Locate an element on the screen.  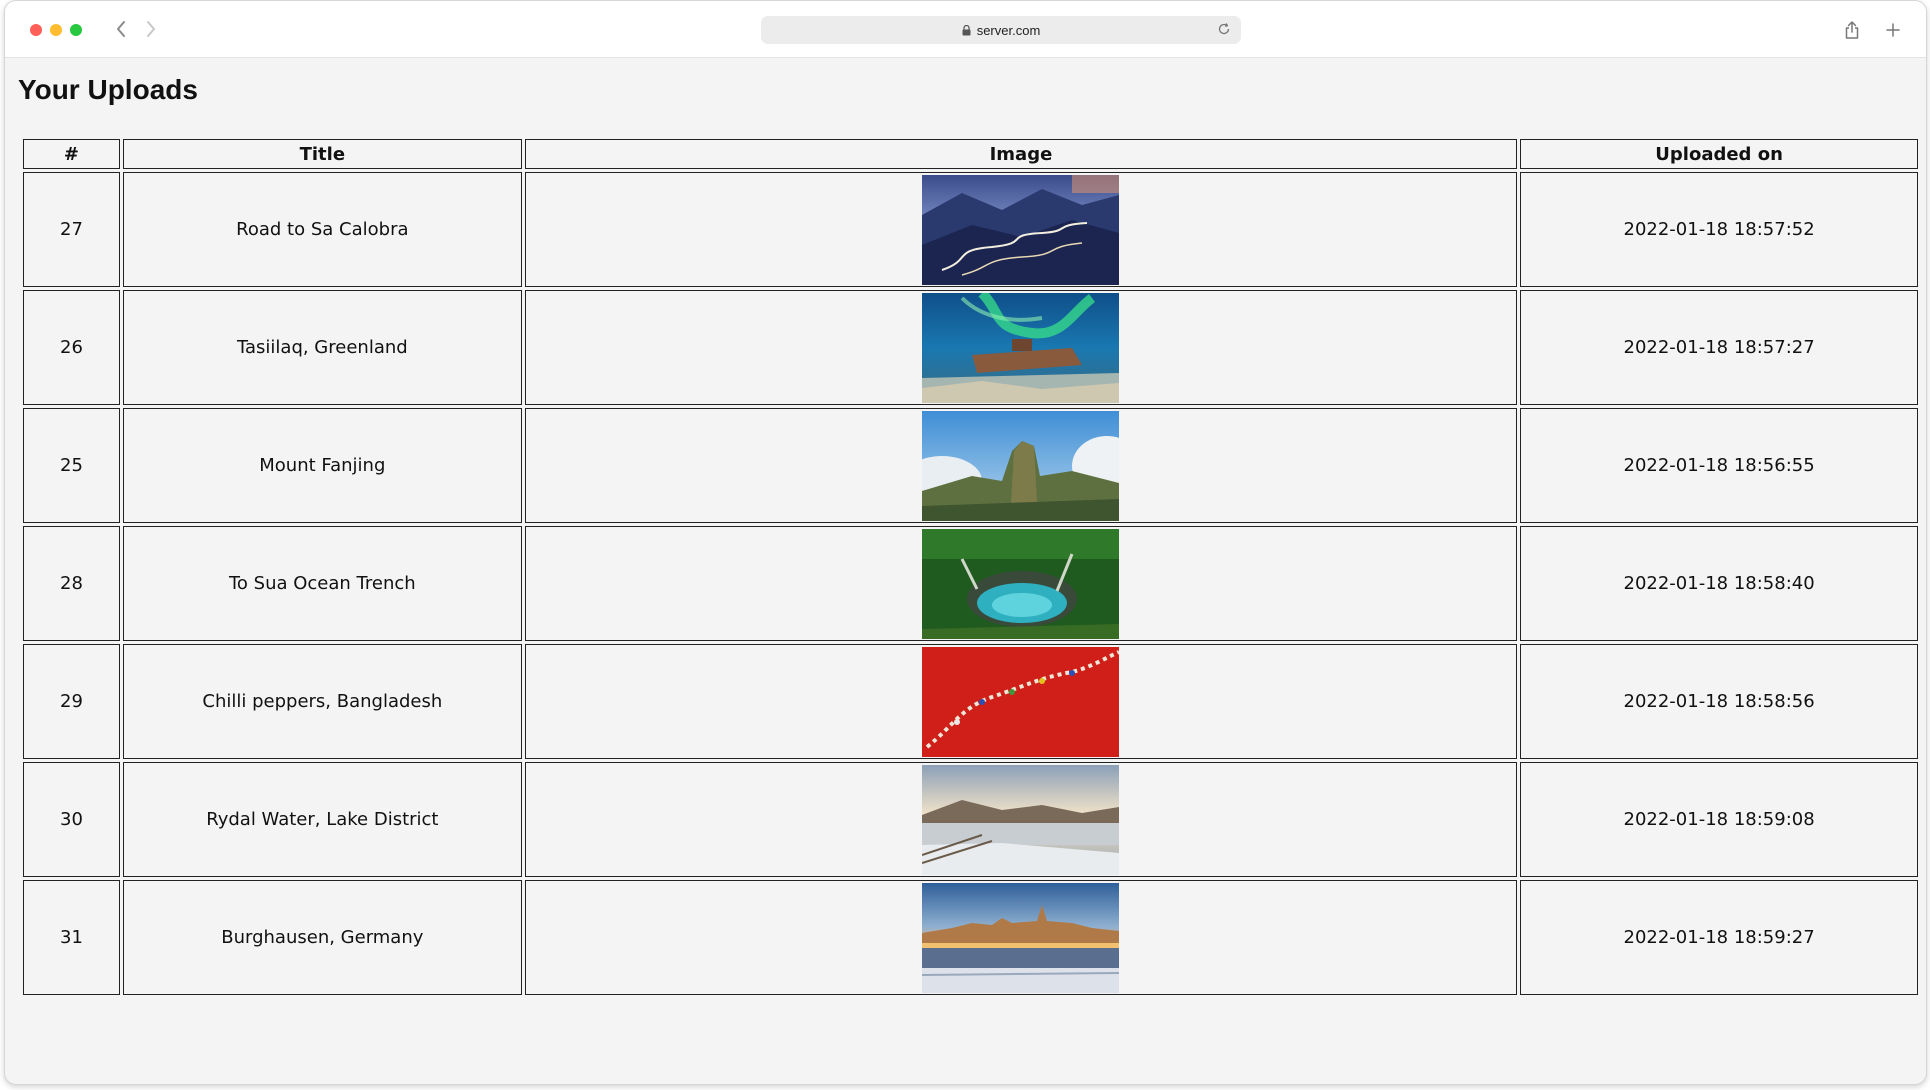
lock-icon is located at coordinates (966, 30).